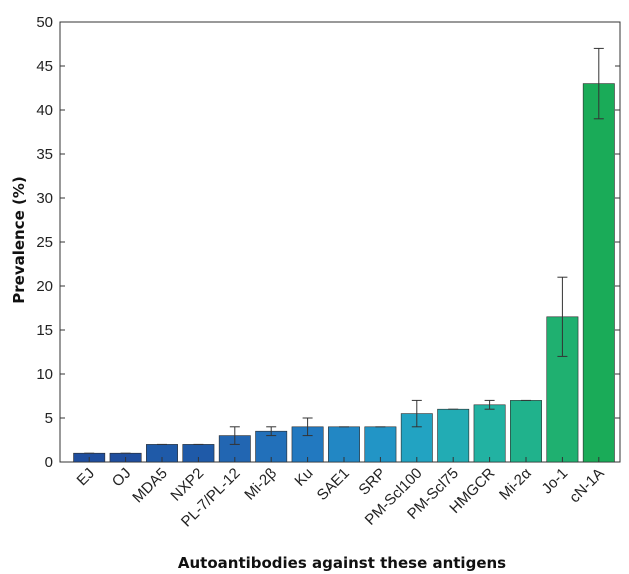  Describe the element at coordinates (86, 477) in the screenshot. I see `x-tick-label: EJ` at that location.